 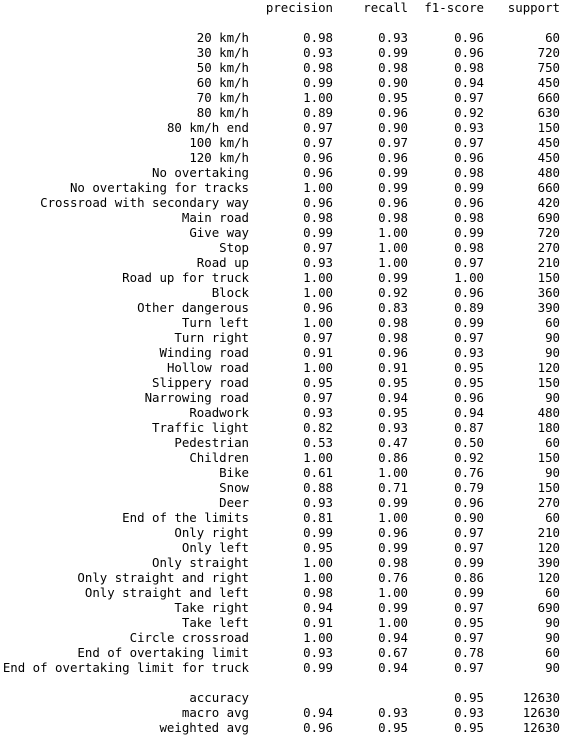 What do you see at coordinates (393, 397) in the screenshot?
I see `recall-value: 0.94` at bounding box center [393, 397].